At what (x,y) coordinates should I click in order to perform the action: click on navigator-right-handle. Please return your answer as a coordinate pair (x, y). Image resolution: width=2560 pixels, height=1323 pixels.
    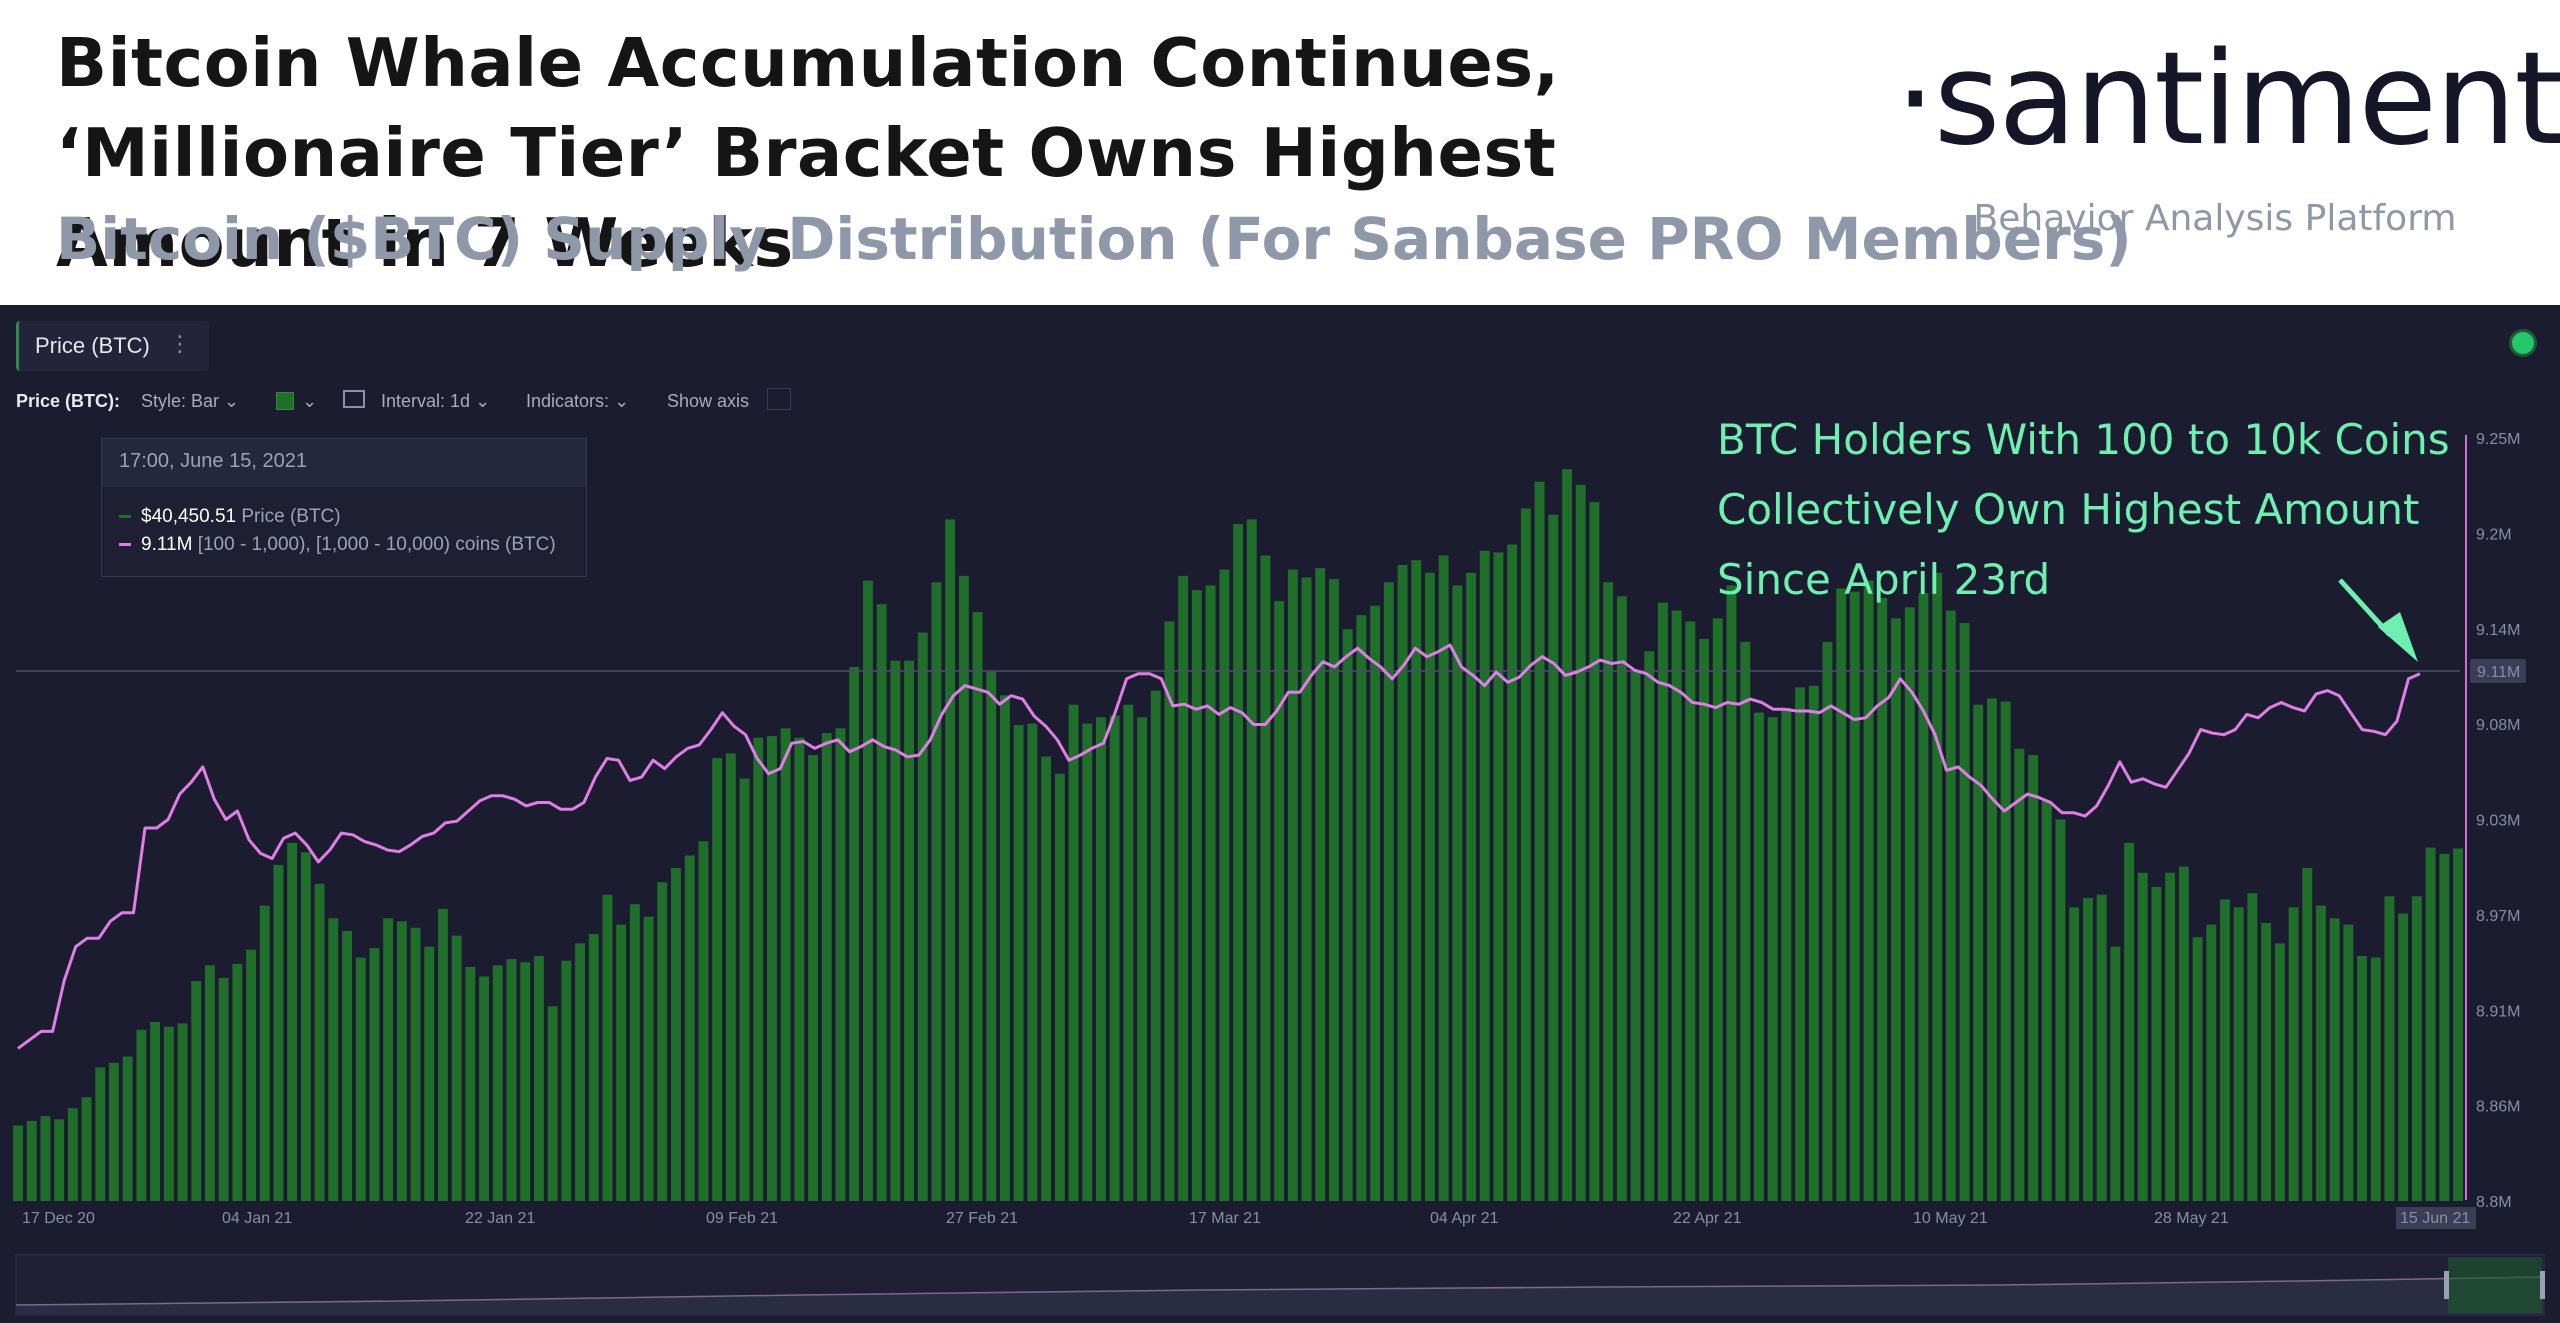
    Looking at the image, I should click on (2542, 1285).